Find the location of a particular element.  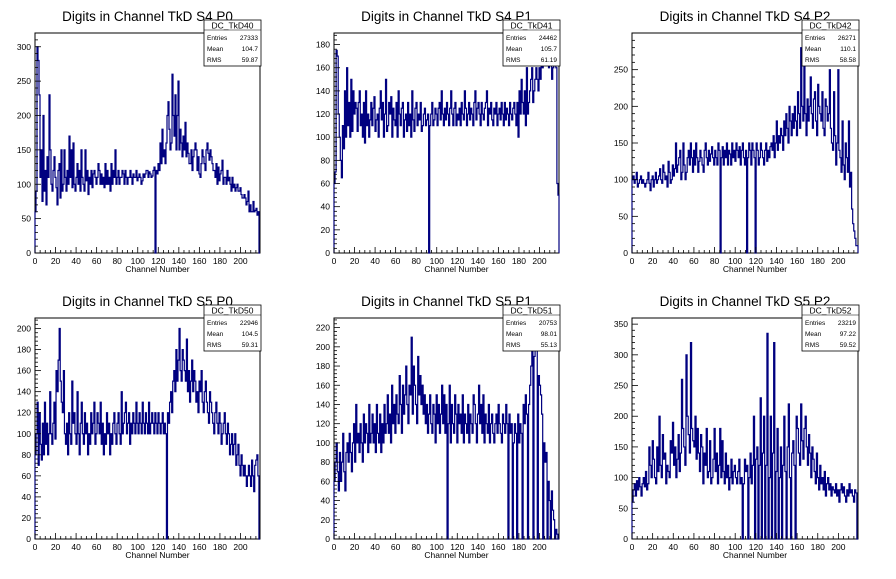

stats-row-value: 59.52 is located at coordinates (848, 345).